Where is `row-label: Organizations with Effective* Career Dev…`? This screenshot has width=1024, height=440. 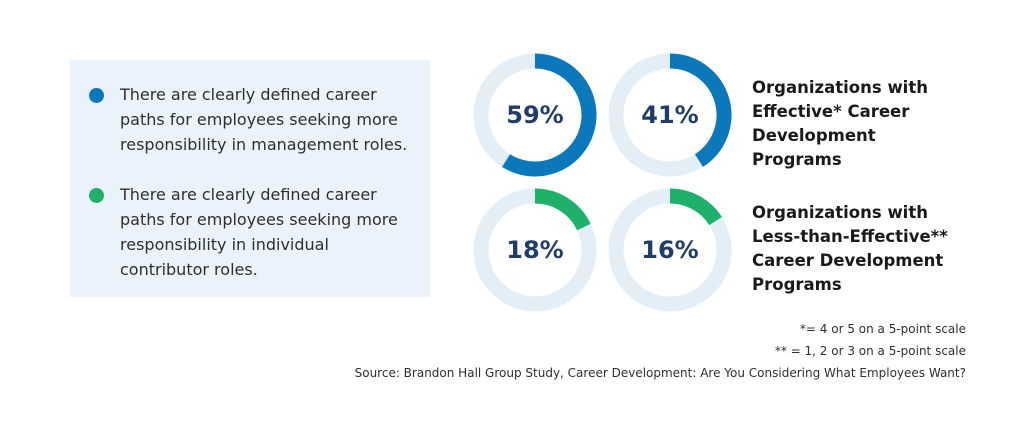
row-label: Organizations with Effective* Career Dev… is located at coordinates (840, 123).